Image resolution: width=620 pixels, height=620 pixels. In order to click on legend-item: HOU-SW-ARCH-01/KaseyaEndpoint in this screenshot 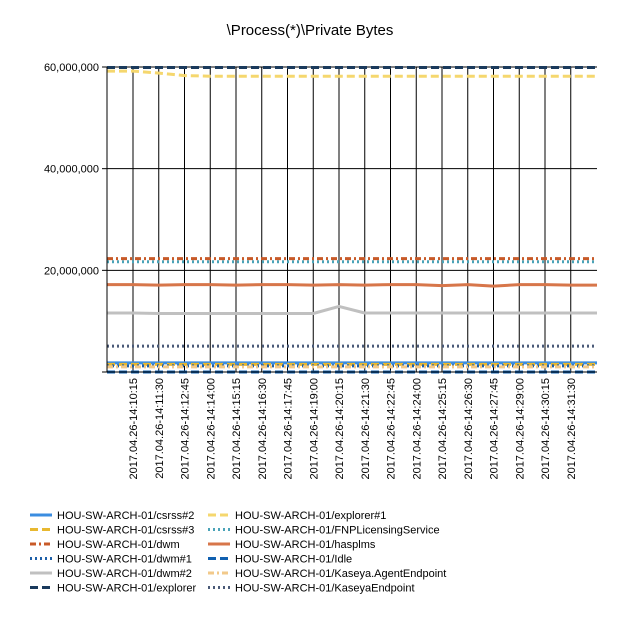, I will do `click(311, 589)`.